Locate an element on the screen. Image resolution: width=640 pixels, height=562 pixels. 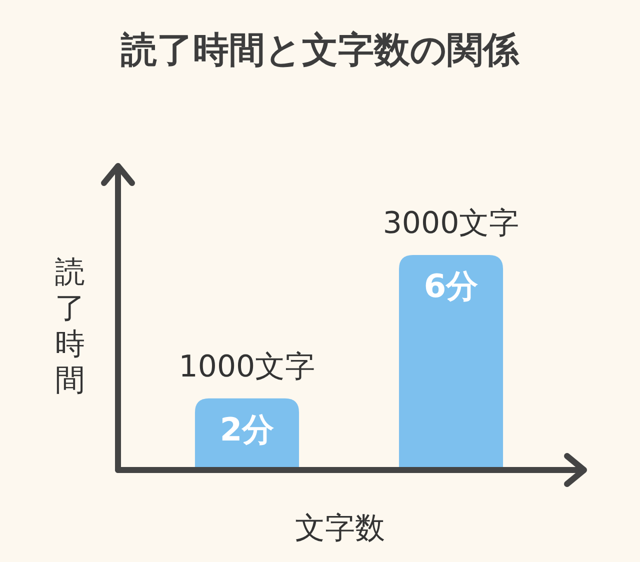
data-label: 2分 is located at coordinates (247, 429).